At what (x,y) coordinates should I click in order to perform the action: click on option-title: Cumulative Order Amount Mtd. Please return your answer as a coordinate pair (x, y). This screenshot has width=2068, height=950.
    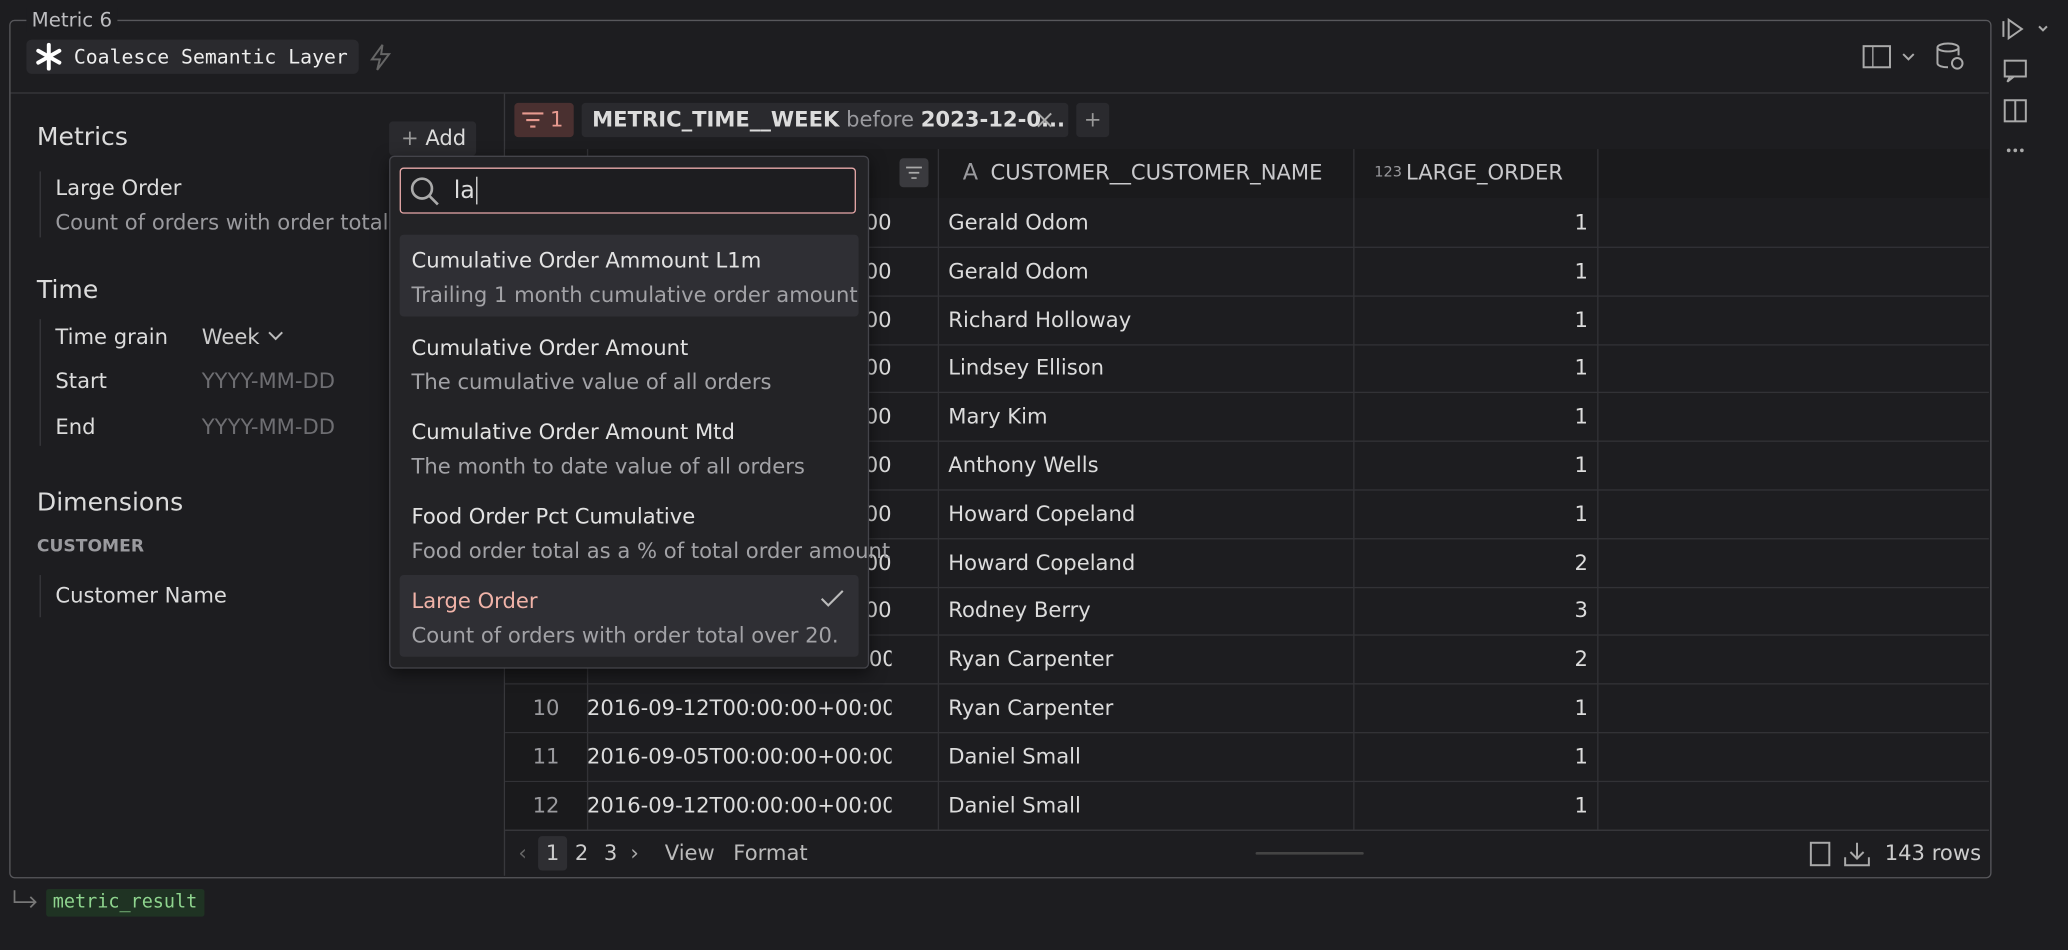
    Looking at the image, I should click on (573, 432).